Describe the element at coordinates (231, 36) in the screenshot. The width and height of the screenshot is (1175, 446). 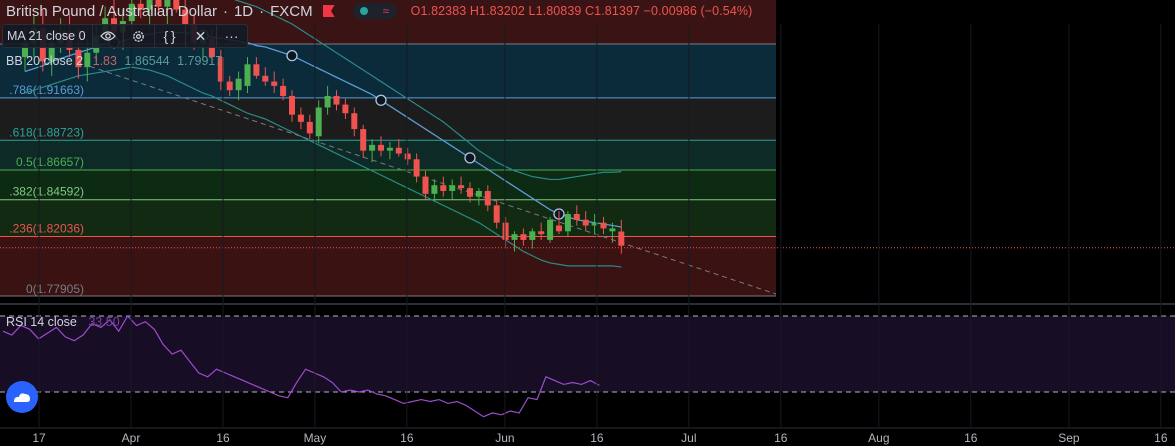
I see `more-icon: ···` at that location.